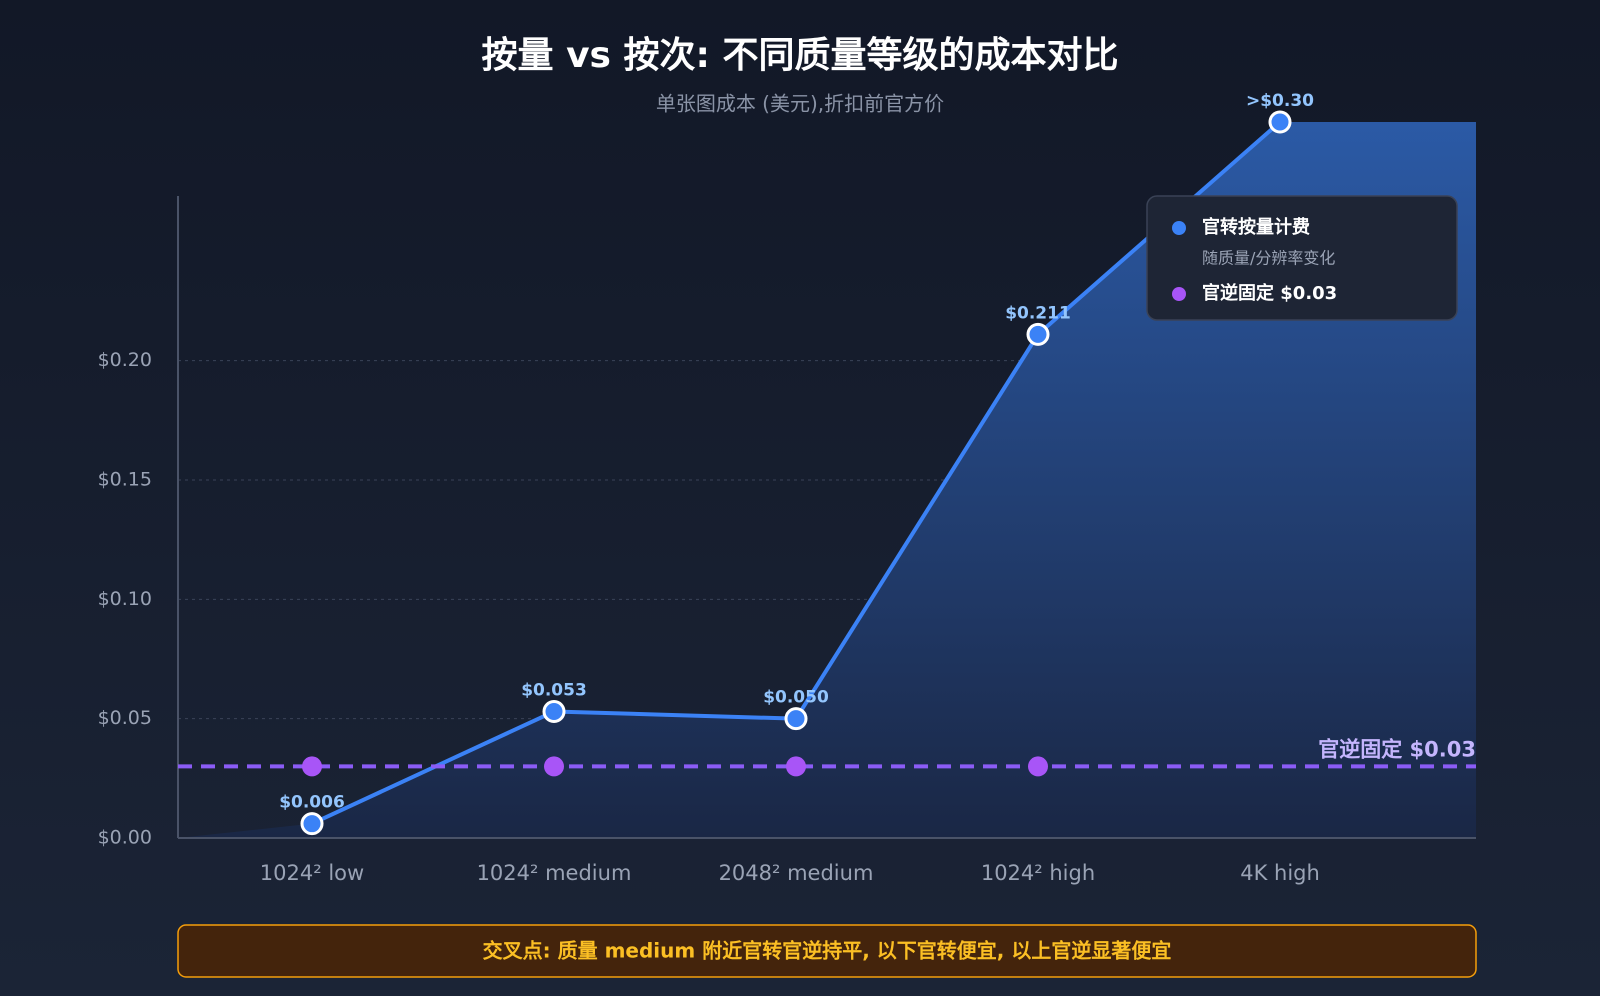 This screenshot has width=1600, height=996. Describe the element at coordinates (554, 691) in the screenshot. I see `value-label: $0.053` at that location.